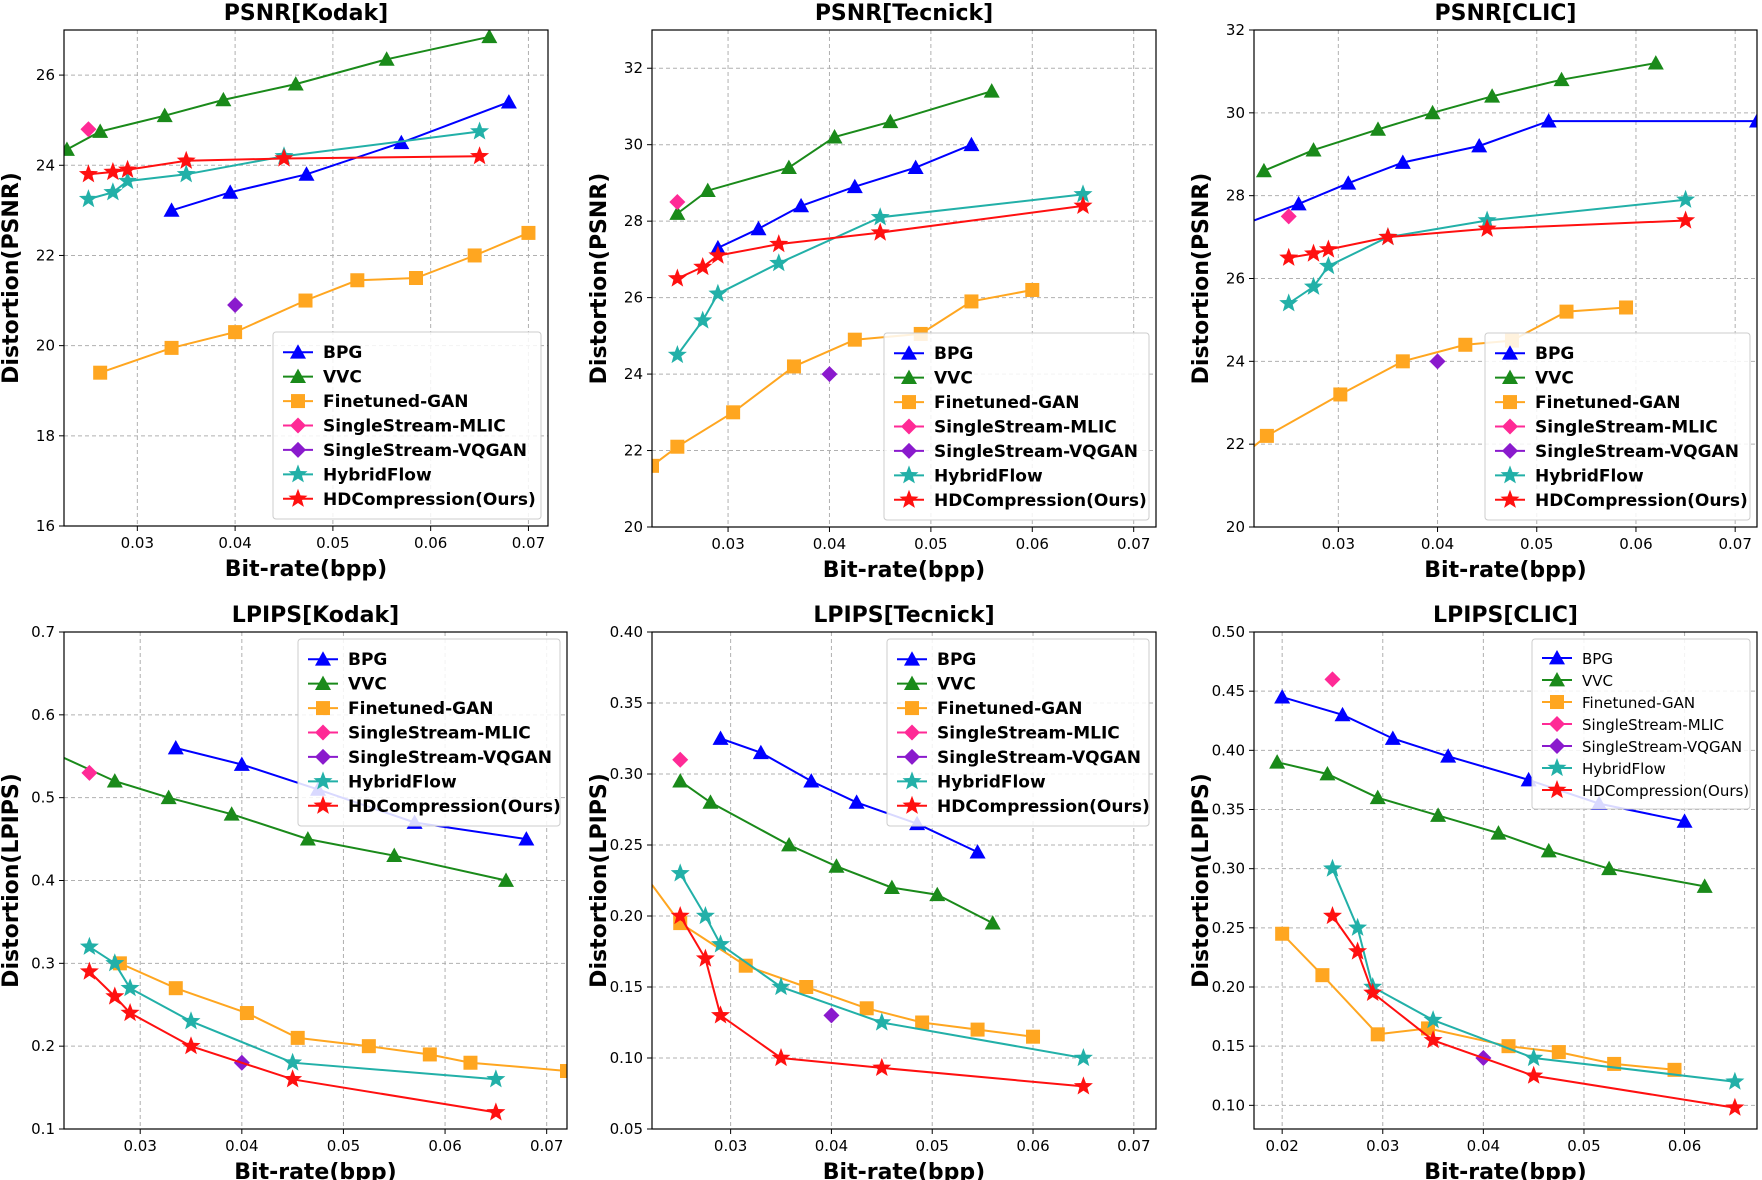  Describe the element at coordinates (1507, 893) in the screenshot. I see `plot-area` at that location.